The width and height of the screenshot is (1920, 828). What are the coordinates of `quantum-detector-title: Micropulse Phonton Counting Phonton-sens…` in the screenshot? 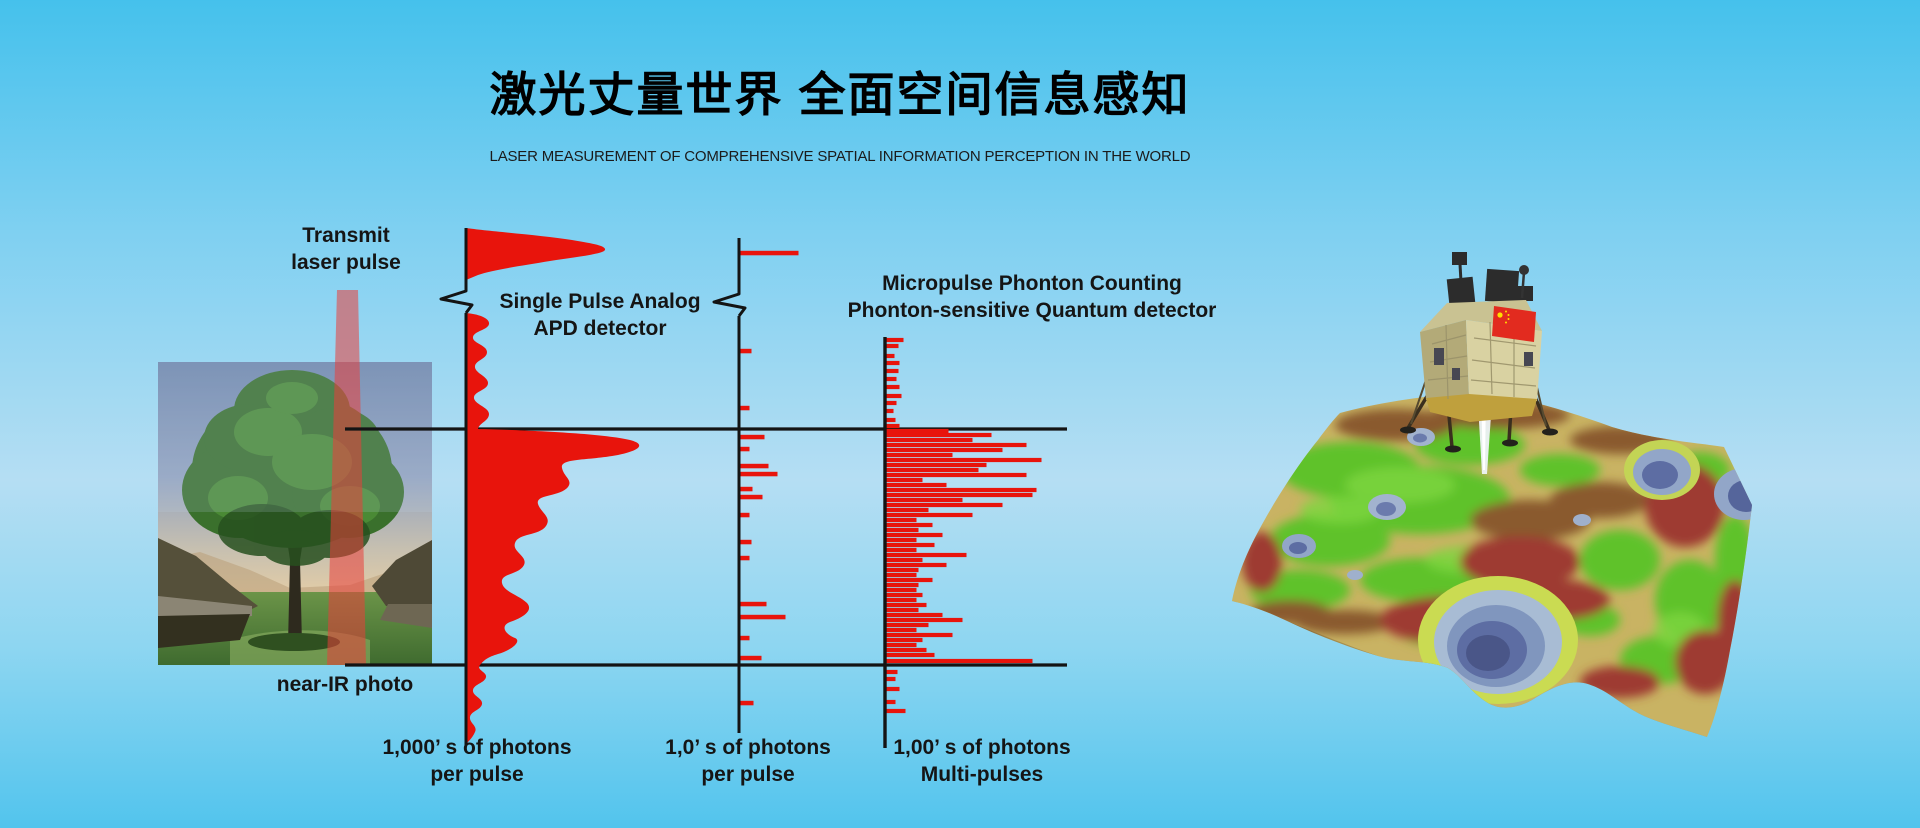 It's located at (1032, 297).